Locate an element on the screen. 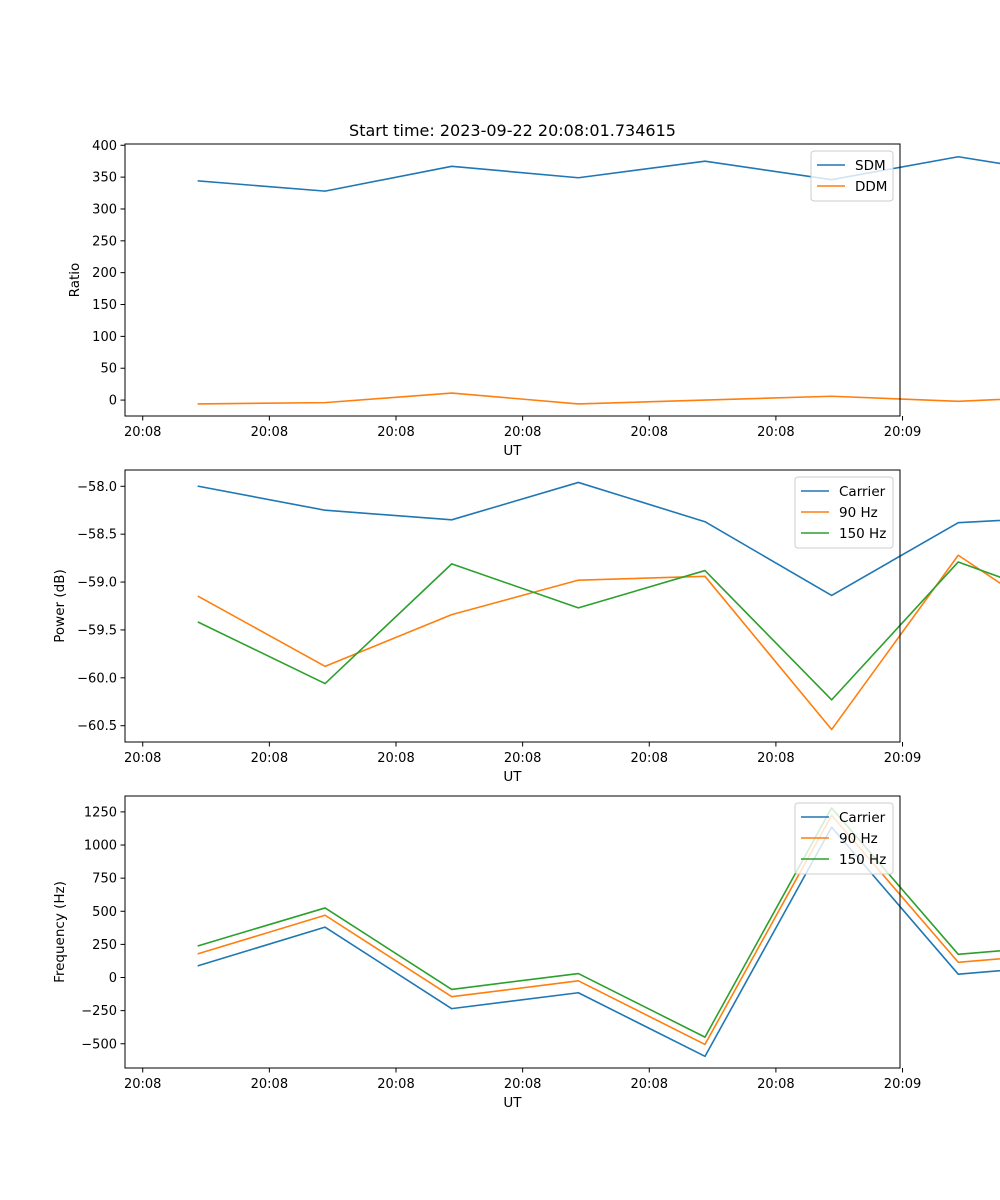 Image resolution: width=1000 pixels, height=1200 pixels. y-tick-label: 300 is located at coordinates (104, 209).